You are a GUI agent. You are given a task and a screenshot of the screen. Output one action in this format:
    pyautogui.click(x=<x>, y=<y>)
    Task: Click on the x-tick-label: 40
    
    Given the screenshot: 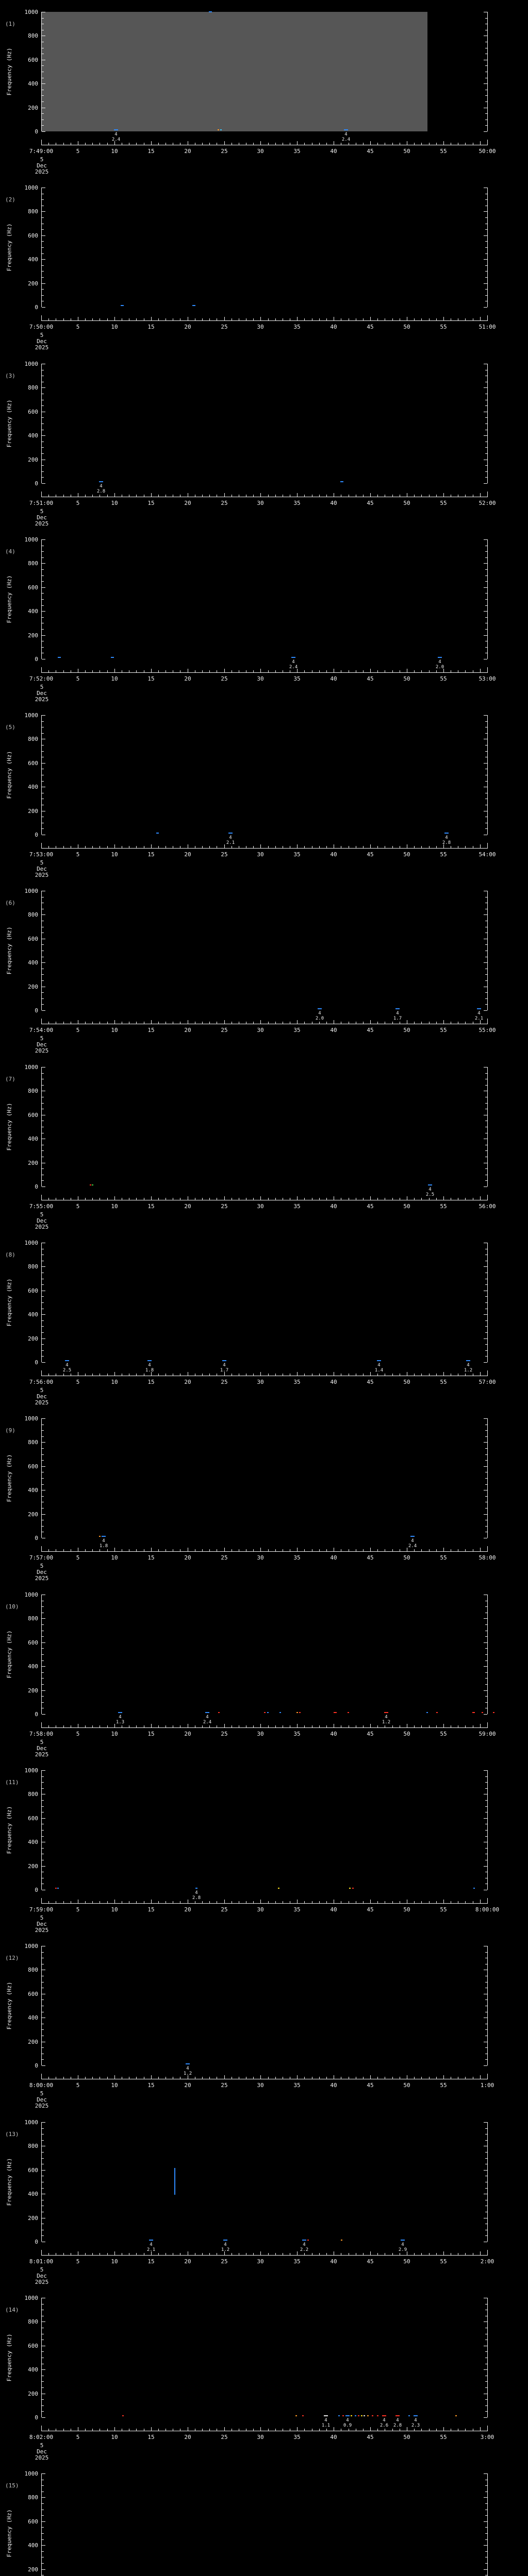 What is the action you would take?
    pyautogui.click(x=333, y=151)
    